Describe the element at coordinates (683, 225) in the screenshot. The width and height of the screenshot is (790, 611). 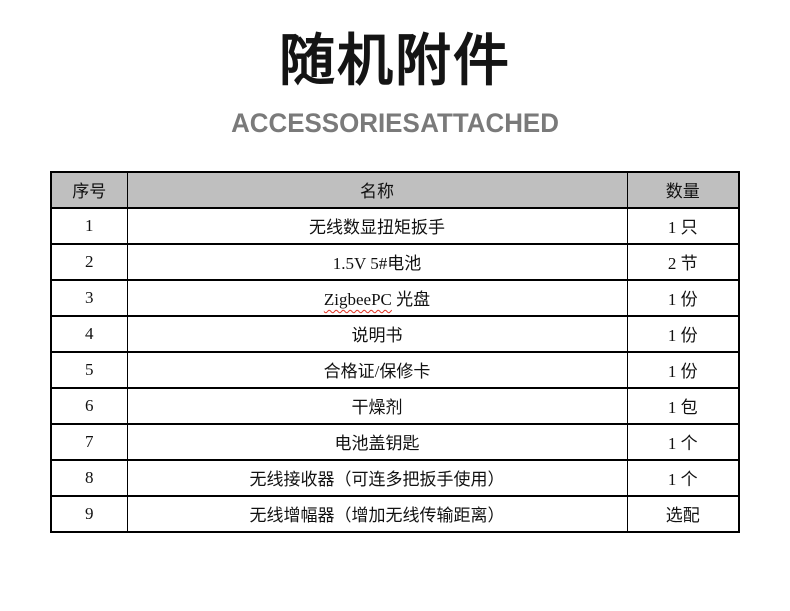
I see `cell-qty: 1 只` at that location.